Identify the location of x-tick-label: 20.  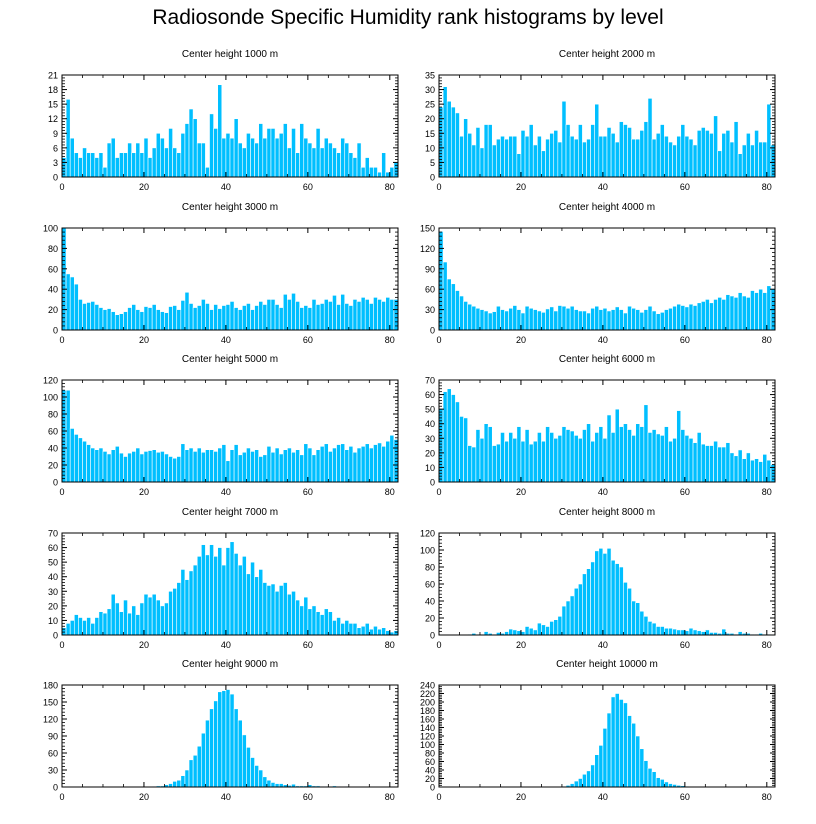
(521, 340).